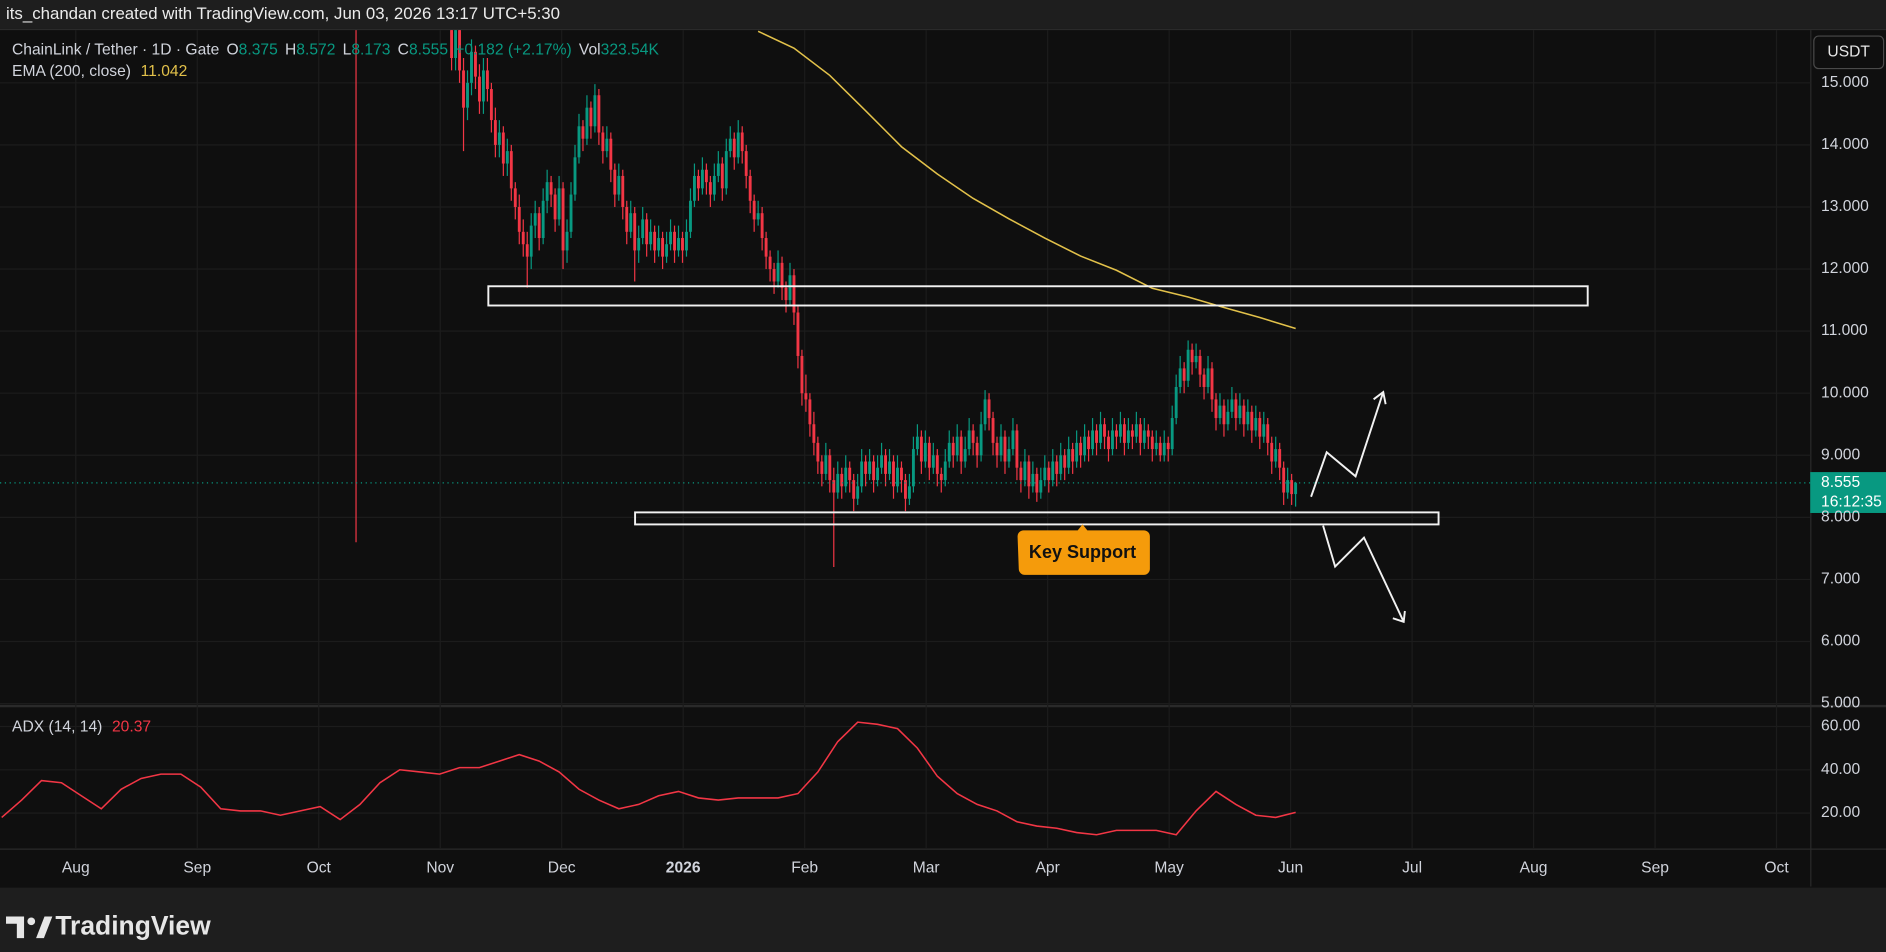 The width and height of the screenshot is (1886, 952). Describe the element at coordinates (1290, 868) in the screenshot. I see `x-tick-label: Jun` at that location.